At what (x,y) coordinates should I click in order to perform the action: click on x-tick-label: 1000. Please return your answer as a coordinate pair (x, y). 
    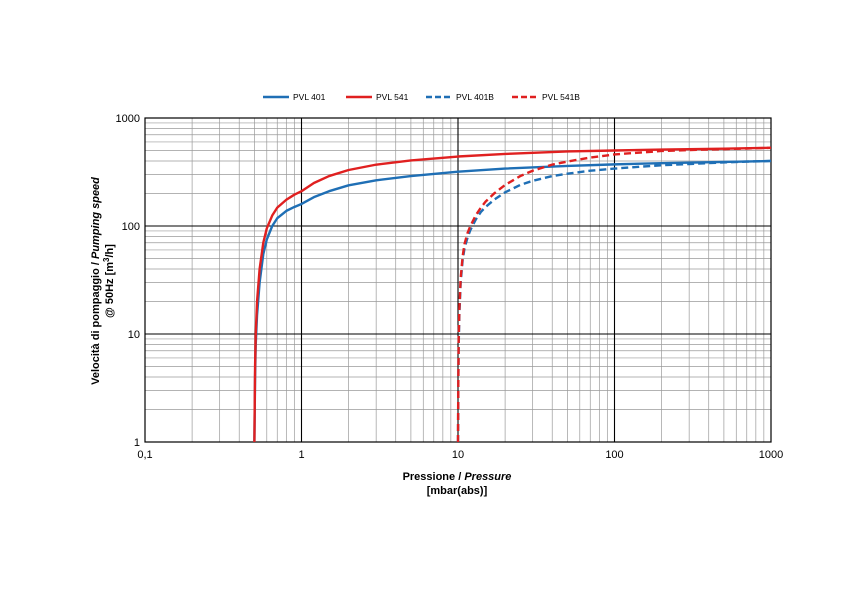
    Looking at the image, I should click on (771, 455).